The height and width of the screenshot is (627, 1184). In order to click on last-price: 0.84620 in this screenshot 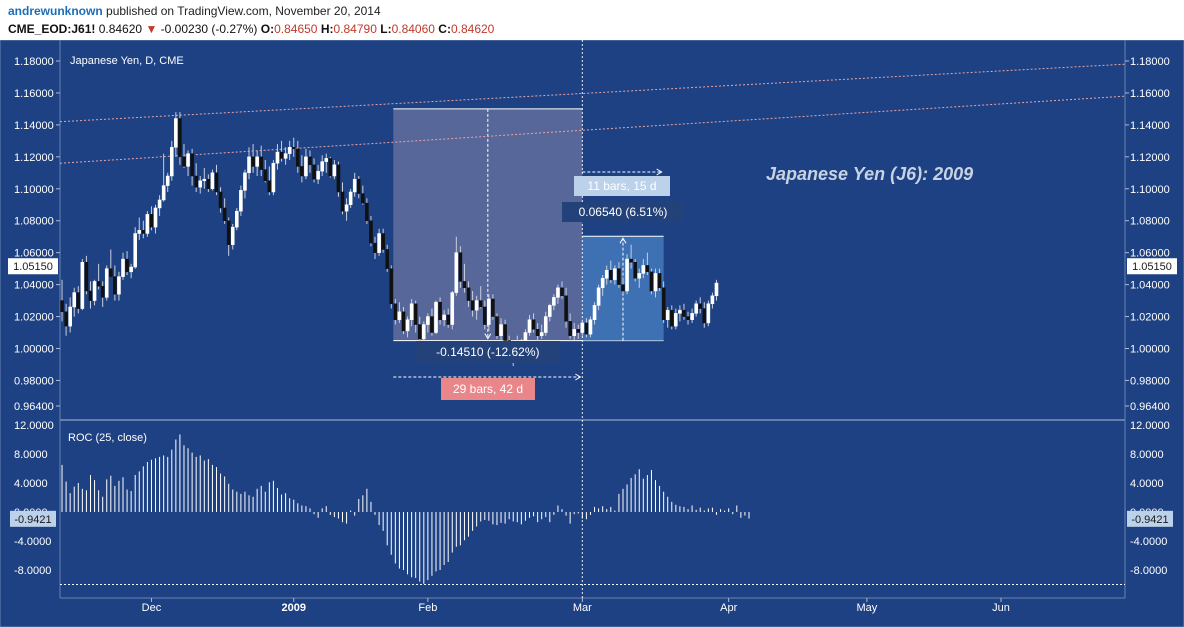, I will do `click(120, 29)`.